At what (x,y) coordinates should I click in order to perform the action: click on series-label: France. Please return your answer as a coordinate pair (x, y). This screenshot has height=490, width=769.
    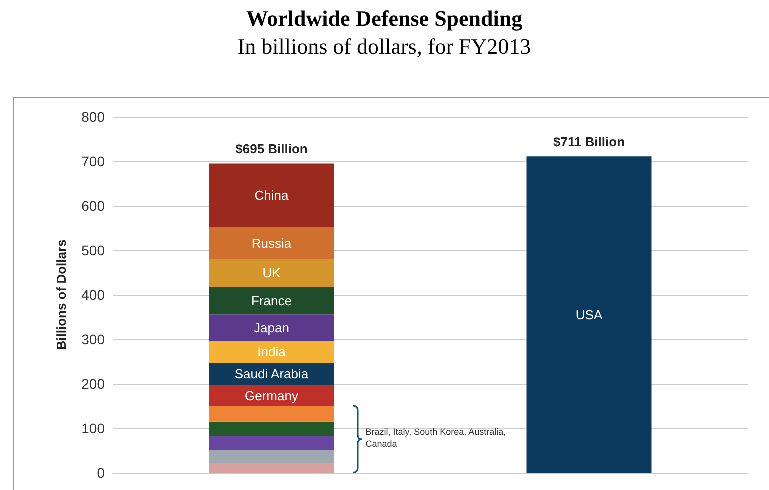
    Looking at the image, I should click on (272, 300).